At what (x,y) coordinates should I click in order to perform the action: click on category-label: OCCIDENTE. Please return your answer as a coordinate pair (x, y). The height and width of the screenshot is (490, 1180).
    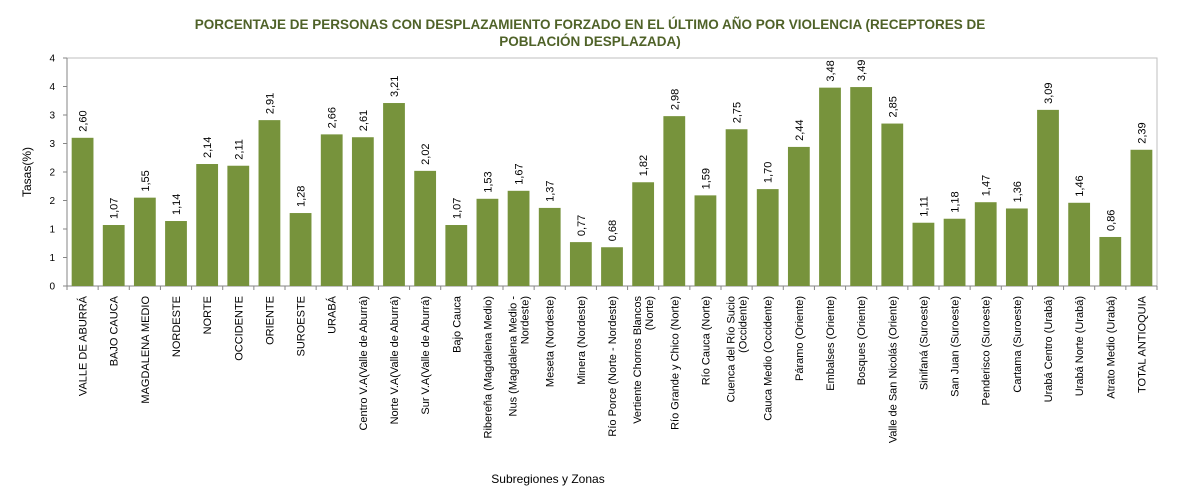
    Looking at the image, I should click on (239, 328).